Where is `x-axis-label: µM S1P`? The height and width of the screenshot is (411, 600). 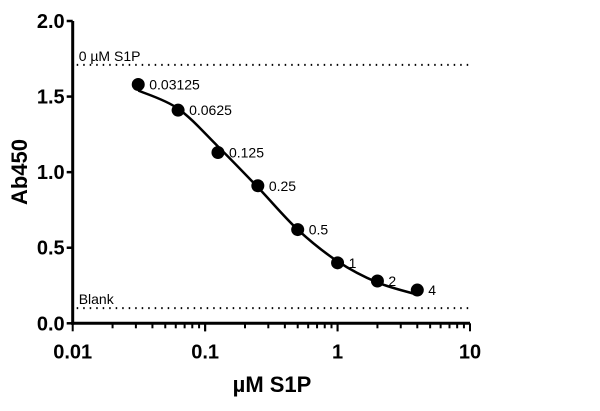
x-axis-label: µM S1P is located at coordinates (272, 384).